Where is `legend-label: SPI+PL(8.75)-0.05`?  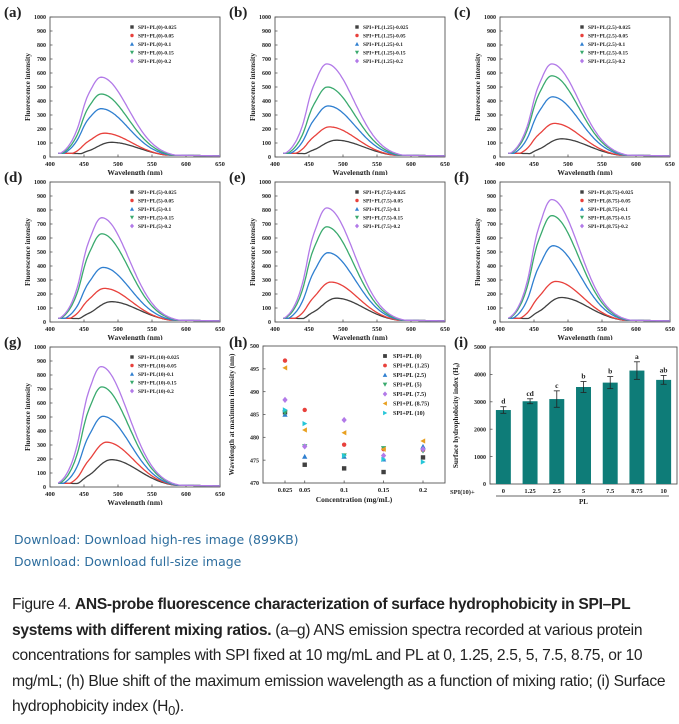
legend-label: SPI+PL(8.75)-0.05 is located at coordinates (609, 201).